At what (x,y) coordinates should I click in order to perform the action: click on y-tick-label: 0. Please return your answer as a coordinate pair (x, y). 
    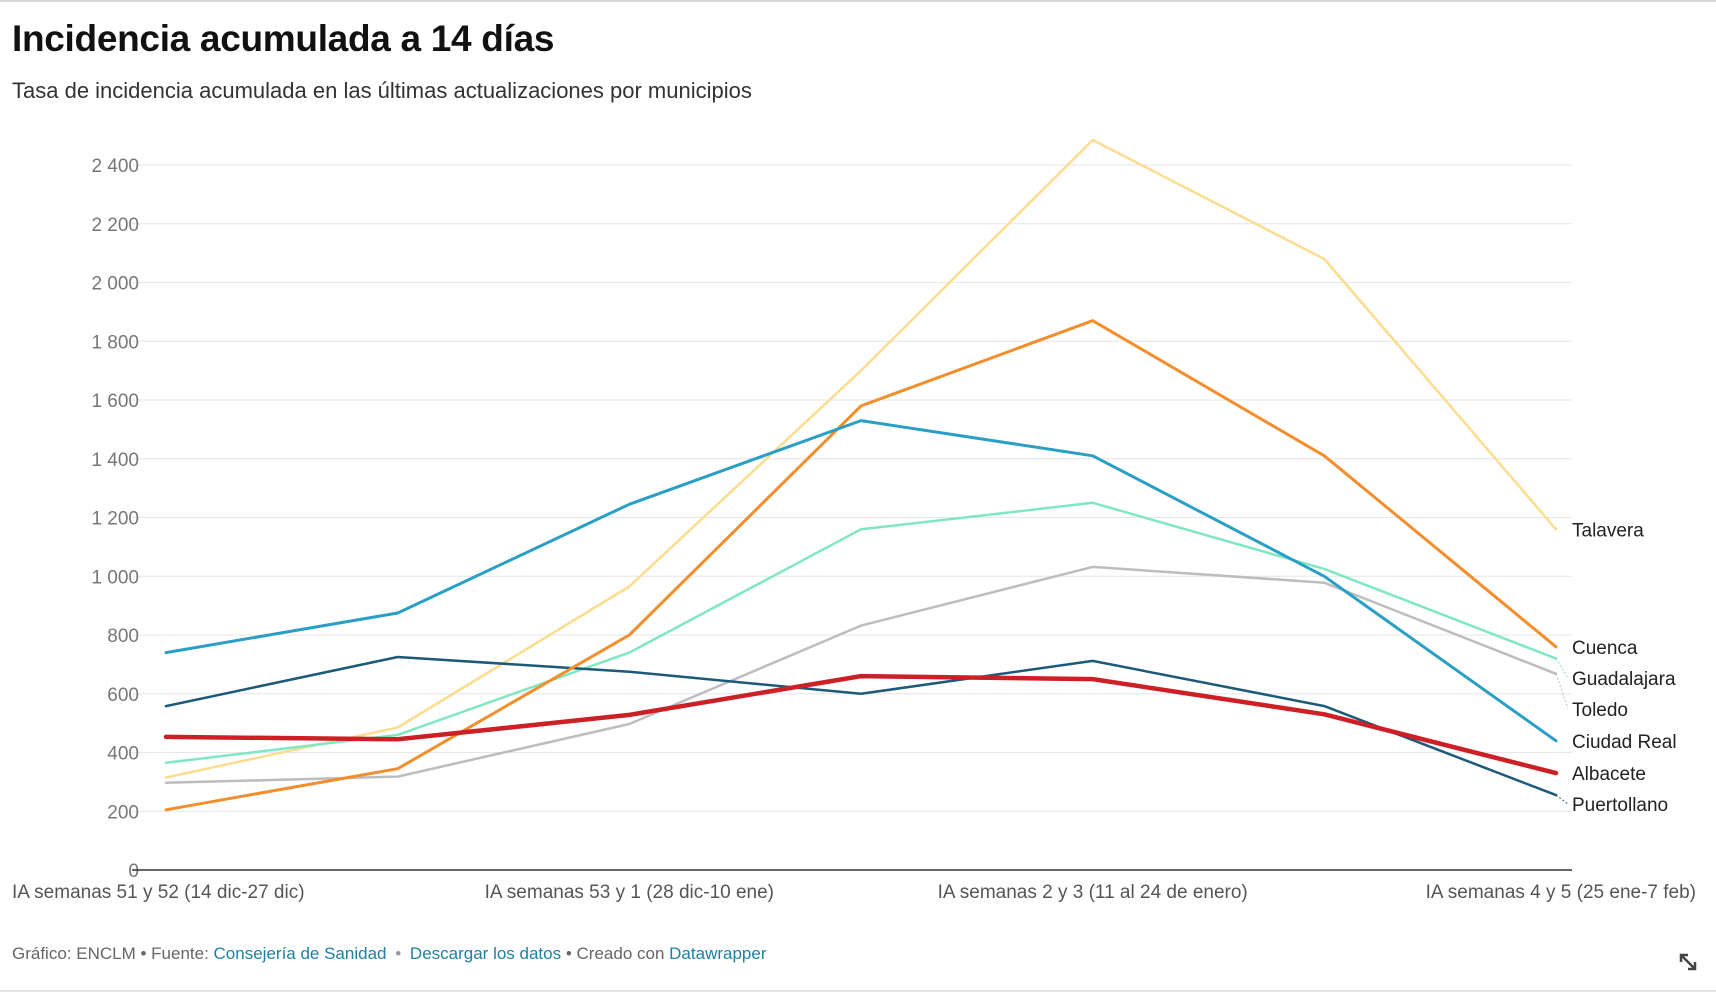
    Looking at the image, I should click on (133, 871).